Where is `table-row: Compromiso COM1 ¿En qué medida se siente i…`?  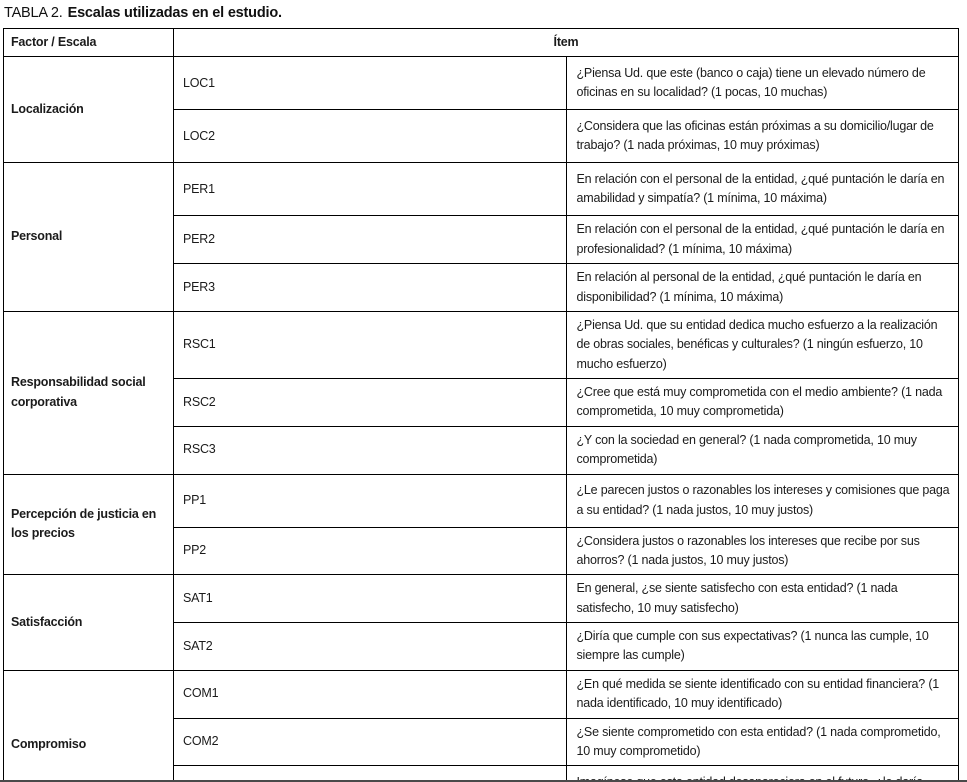
table-row: Compromiso COM1 ¿En qué medida se siente i… is located at coordinates (481, 725).